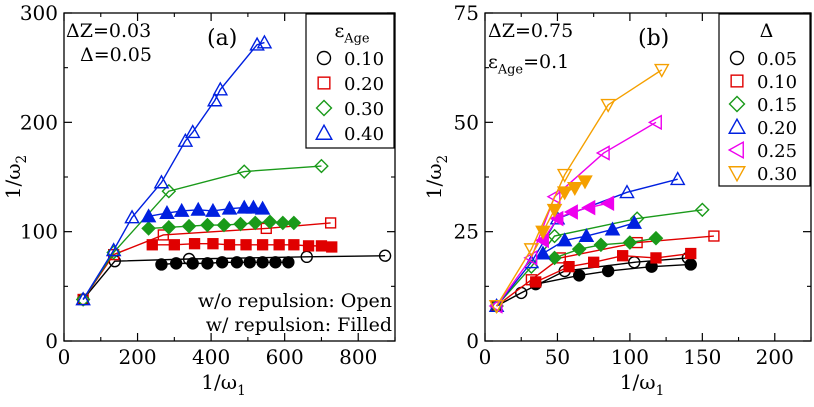  What do you see at coordinates (108, 31) in the screenshot?
I see `parameter-text: ΔZ=0.03` at bounding box center [108, 31].